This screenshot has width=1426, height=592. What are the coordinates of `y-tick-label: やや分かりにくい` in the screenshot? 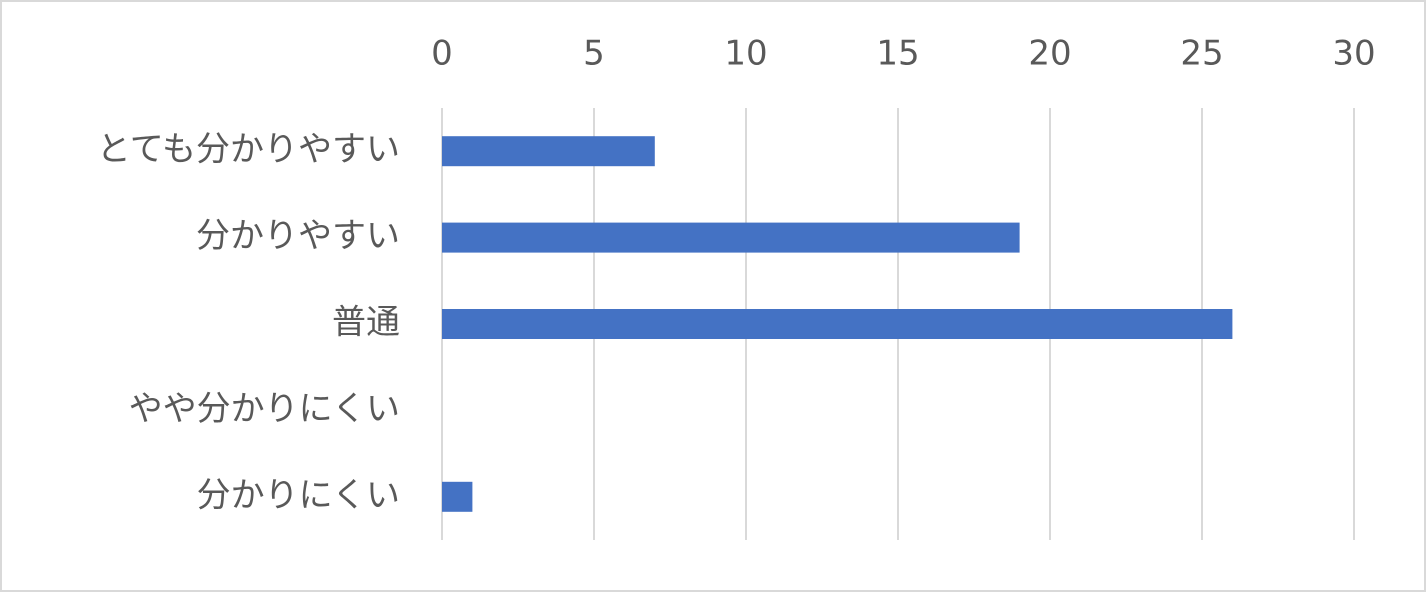 It's located at (264, 409).